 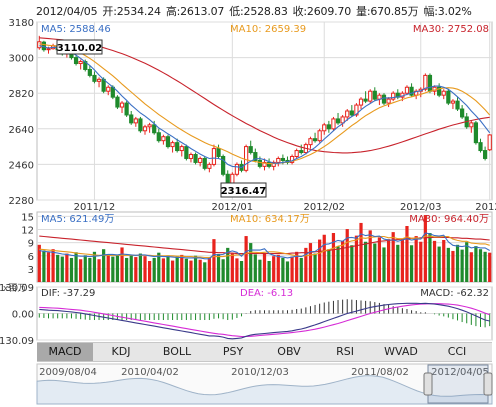 I want to click on navigator-label: 2010/04/02, so click(x=150, y=372).